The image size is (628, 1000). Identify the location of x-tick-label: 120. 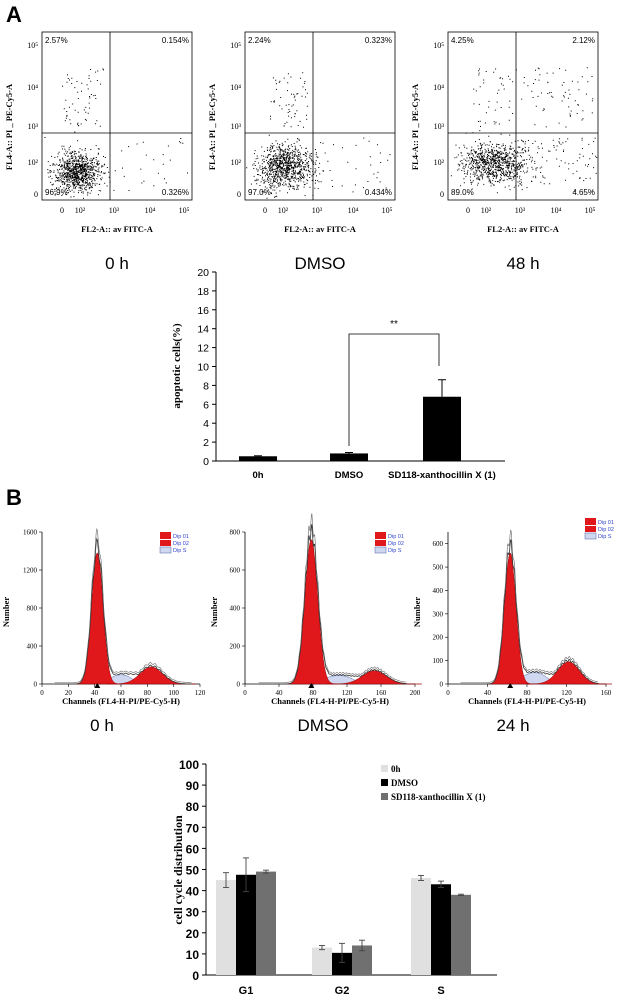
(566, 693).